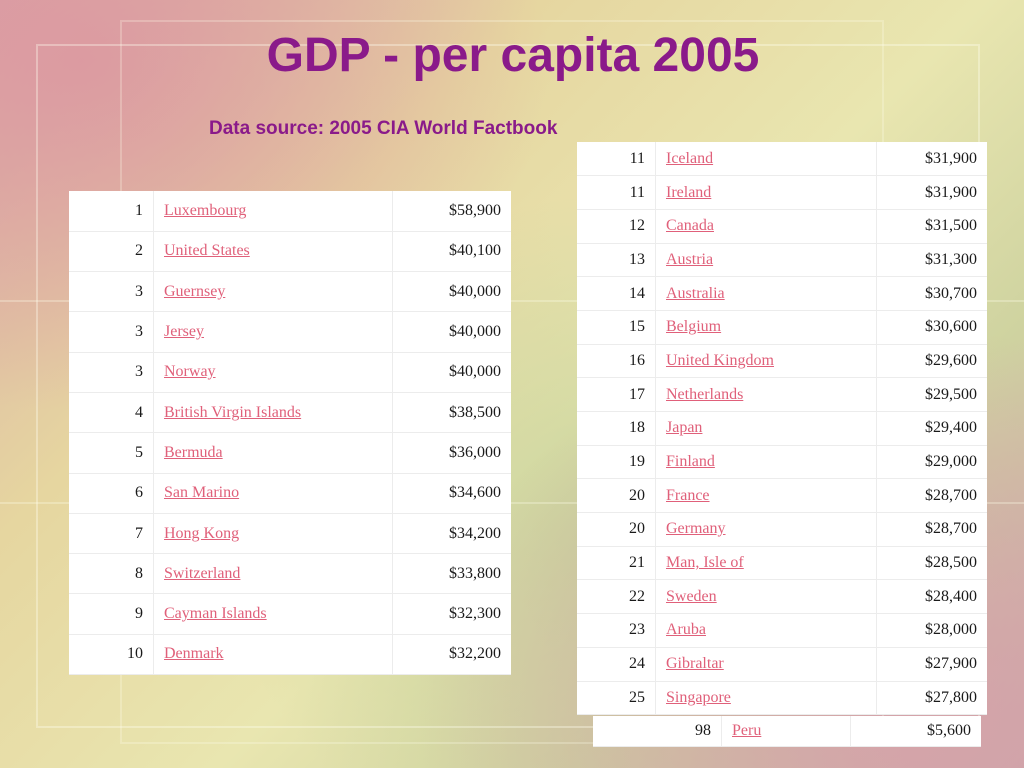  What do you see at coordinates (688, 495) in the screenshot?
I see `country-link: France` at bounding box center [688, 495].